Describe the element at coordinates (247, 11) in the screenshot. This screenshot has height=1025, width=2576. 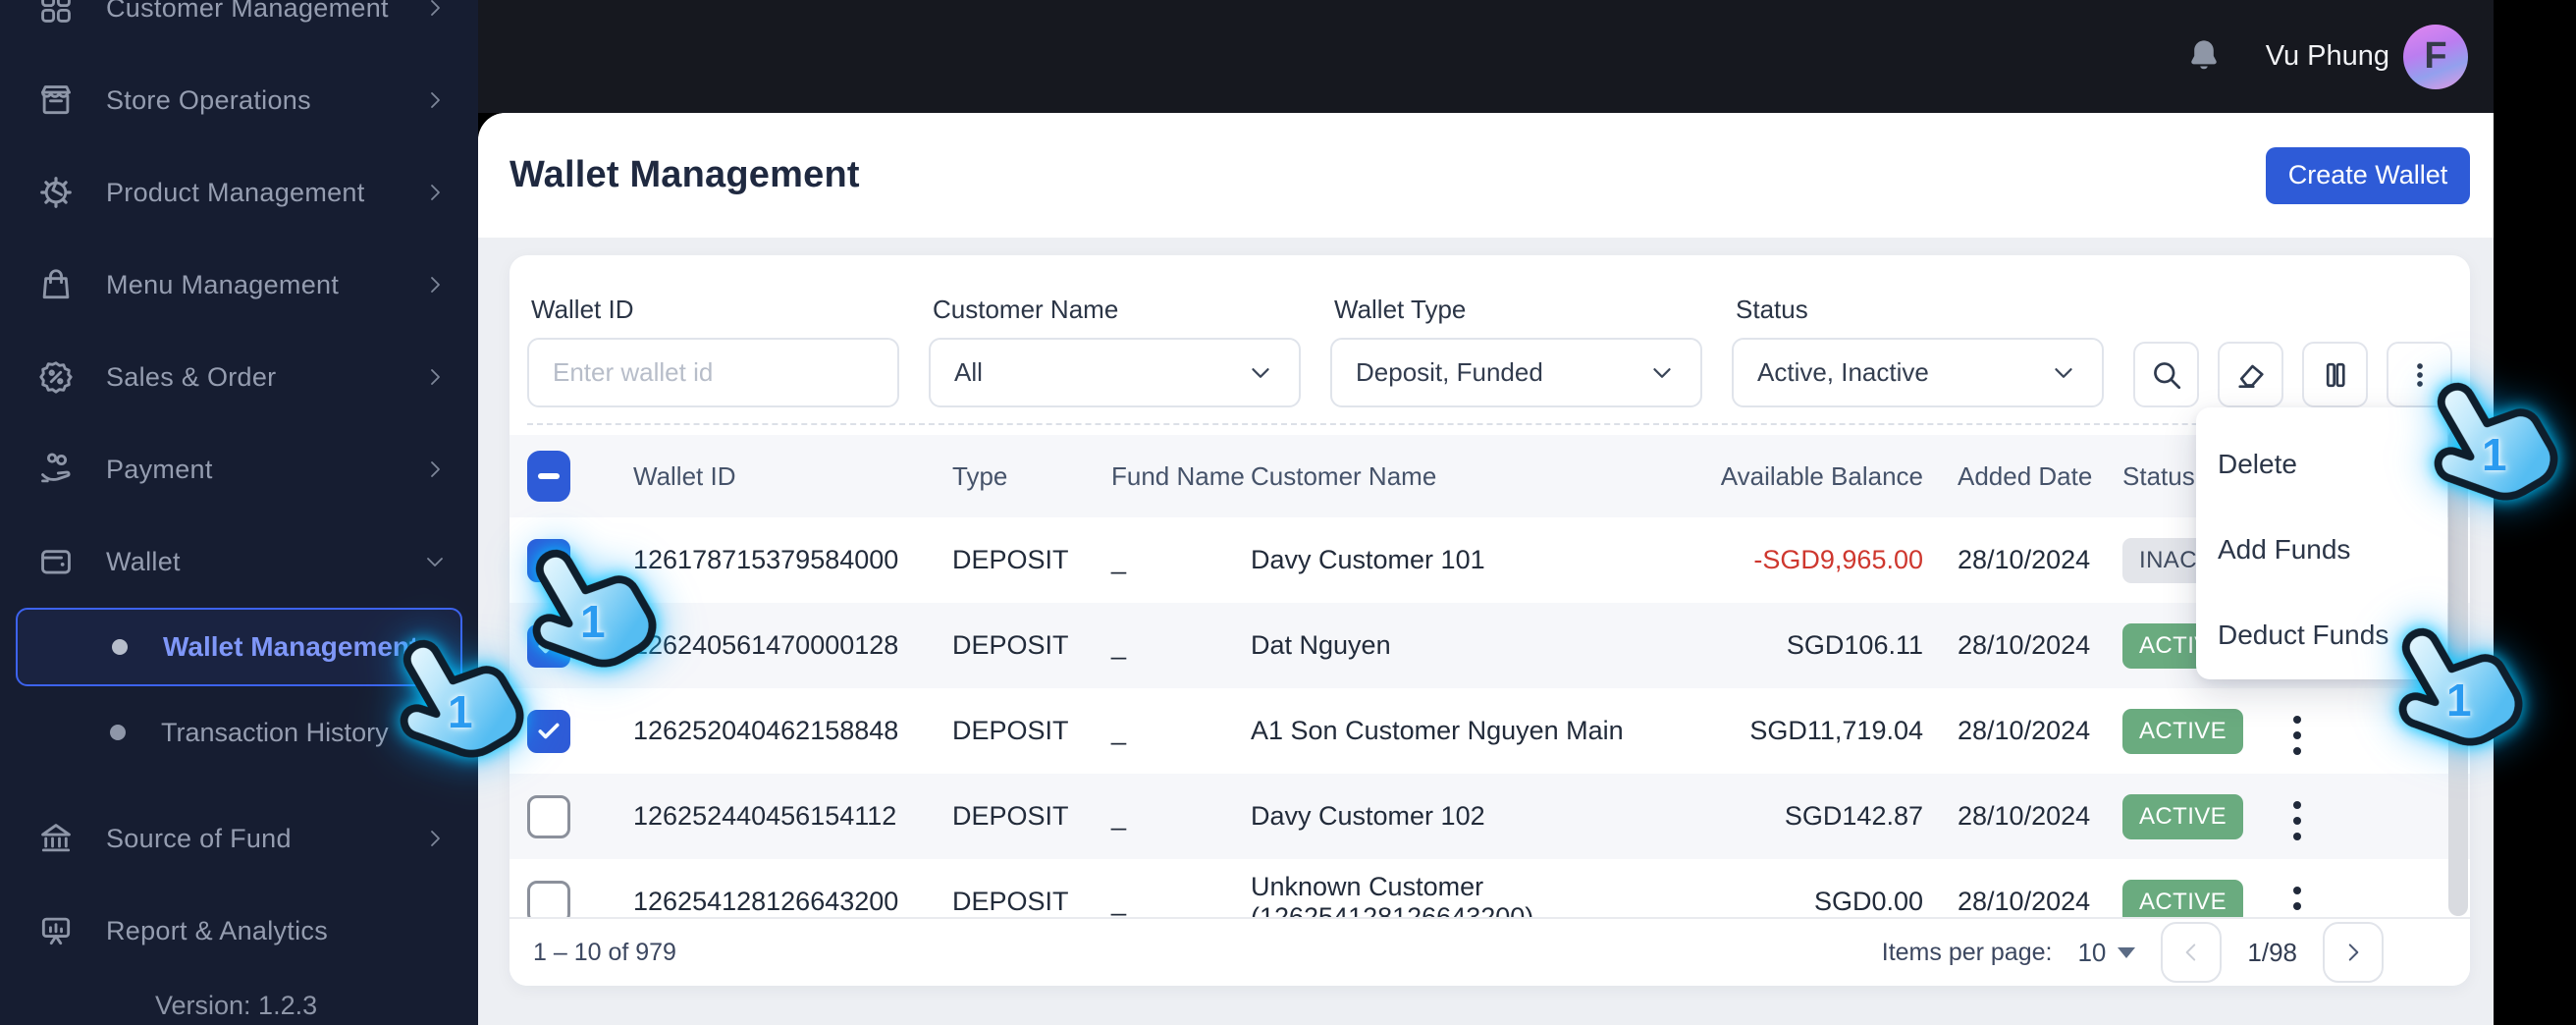
I see `sidebar-item-label: Customer Management` at that location.